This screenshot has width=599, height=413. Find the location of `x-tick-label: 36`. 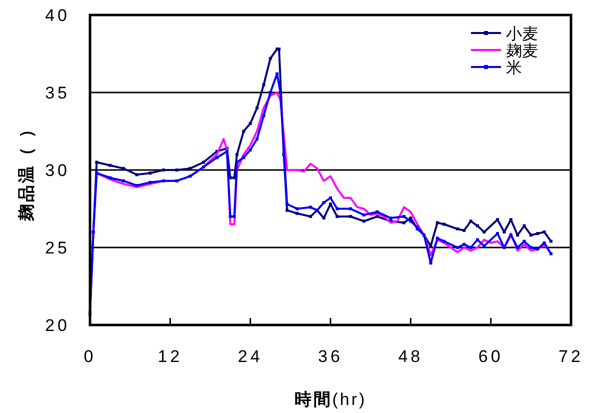

x-tick-label: 36 is located at coordinates (330, 356).